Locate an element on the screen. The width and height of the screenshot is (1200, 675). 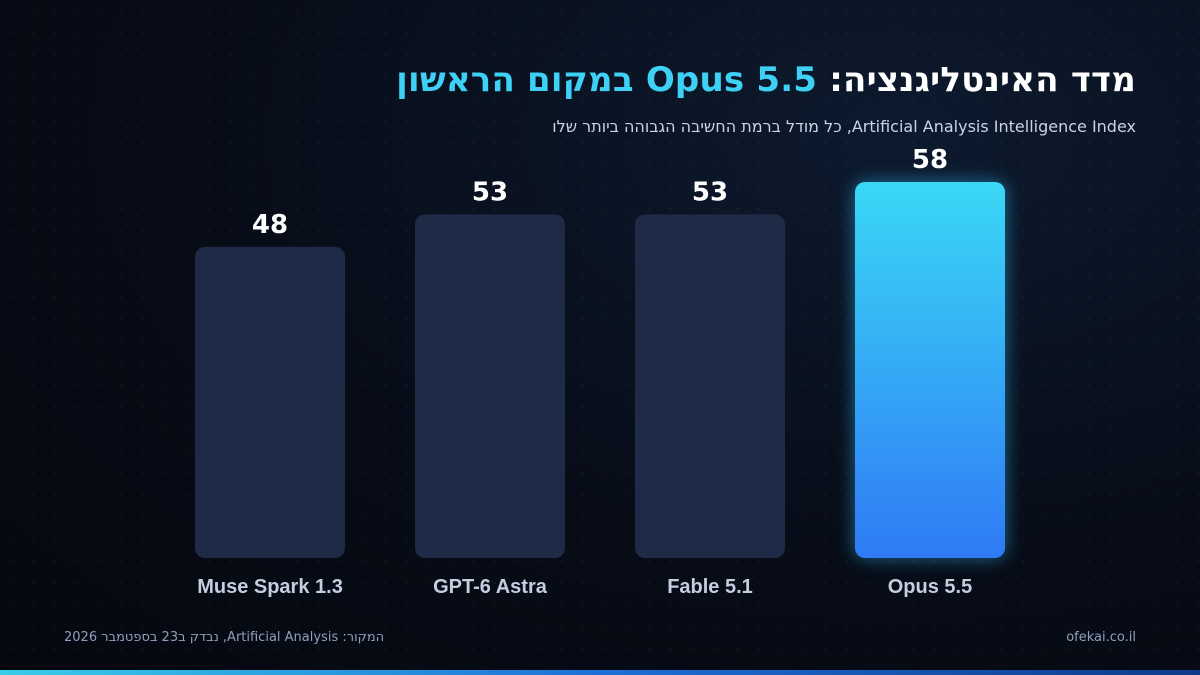
category-label: Opus 5.5 is located at coordinates (930, 587).